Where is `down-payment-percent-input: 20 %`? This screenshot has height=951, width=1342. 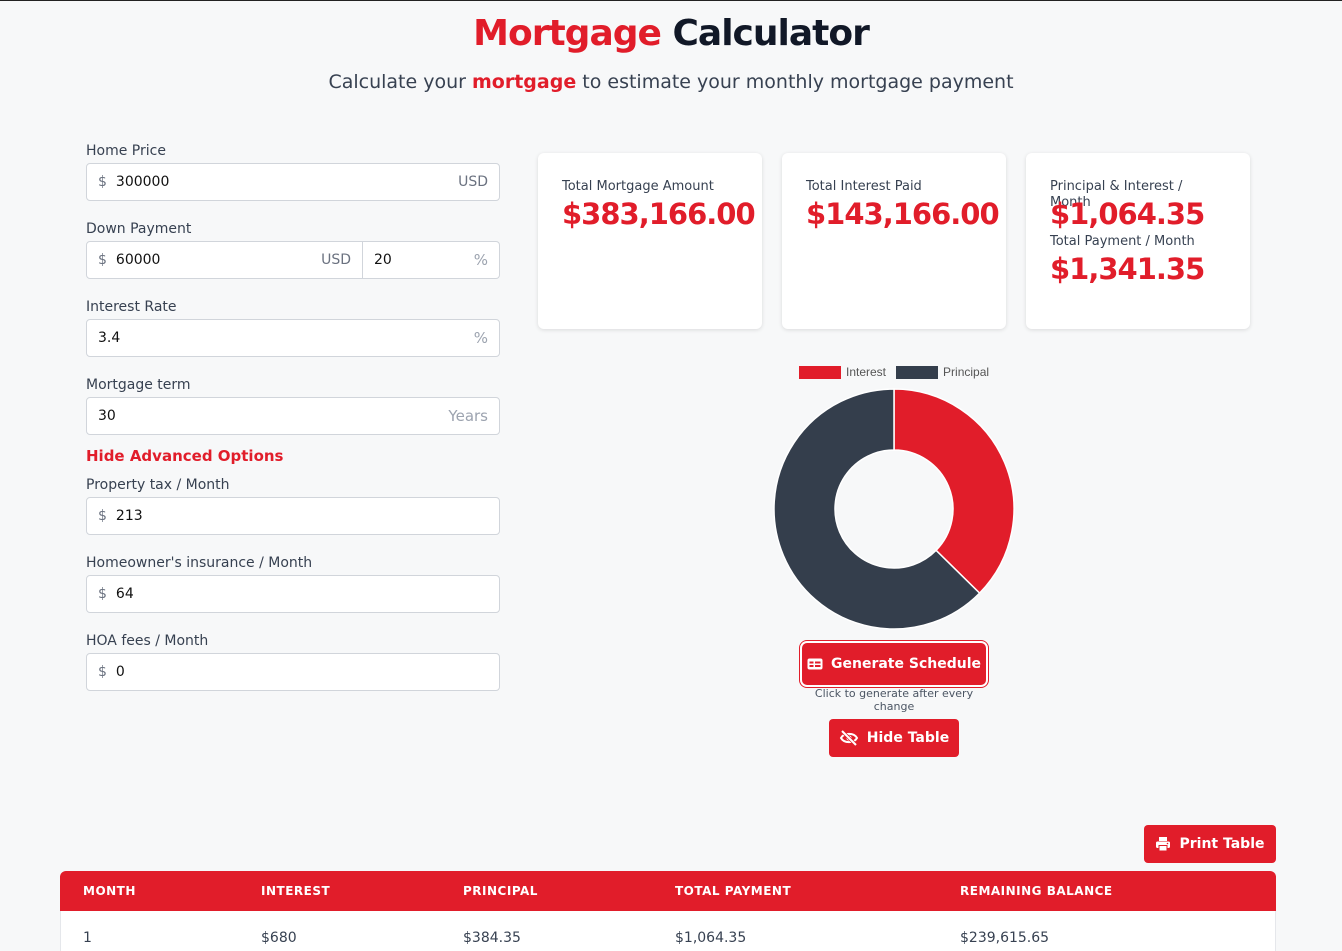
down-payment-percent-input: 20 % is located at coordinates (431, 260).